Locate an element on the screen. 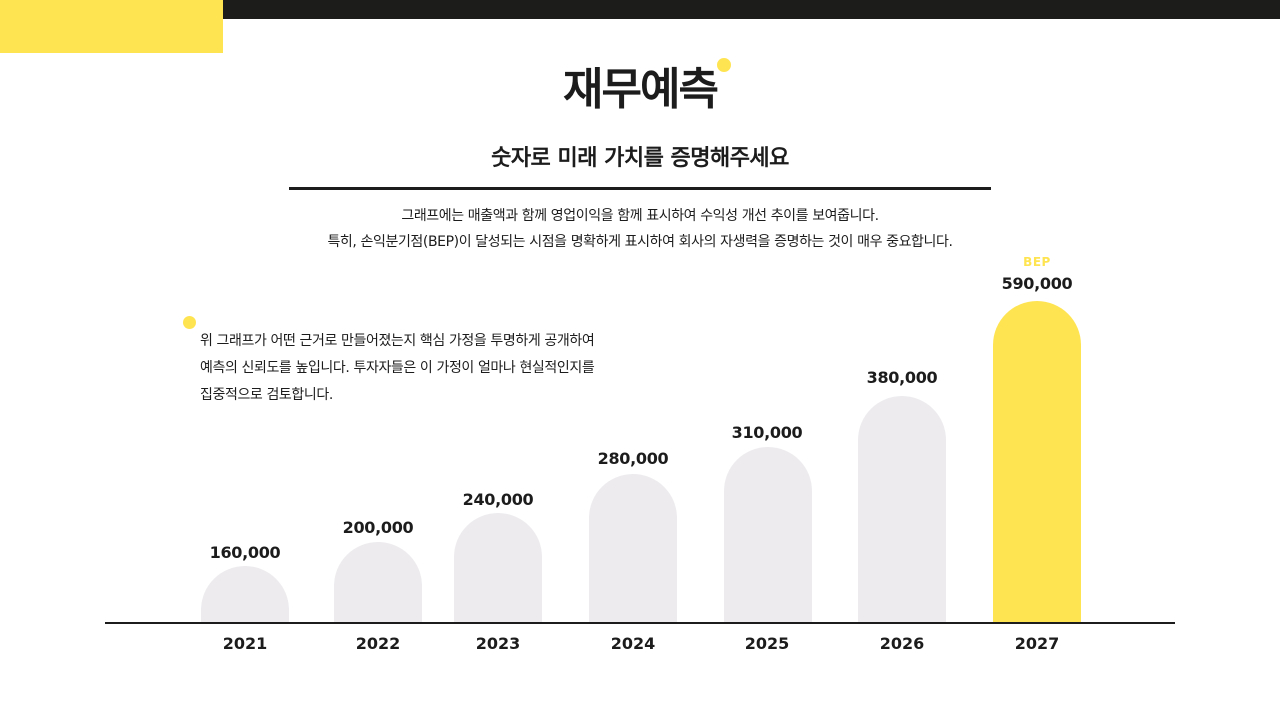 This screenshot has width=1280, height=720. x-tick-label: 2025 is located at coordinates (767, 643).